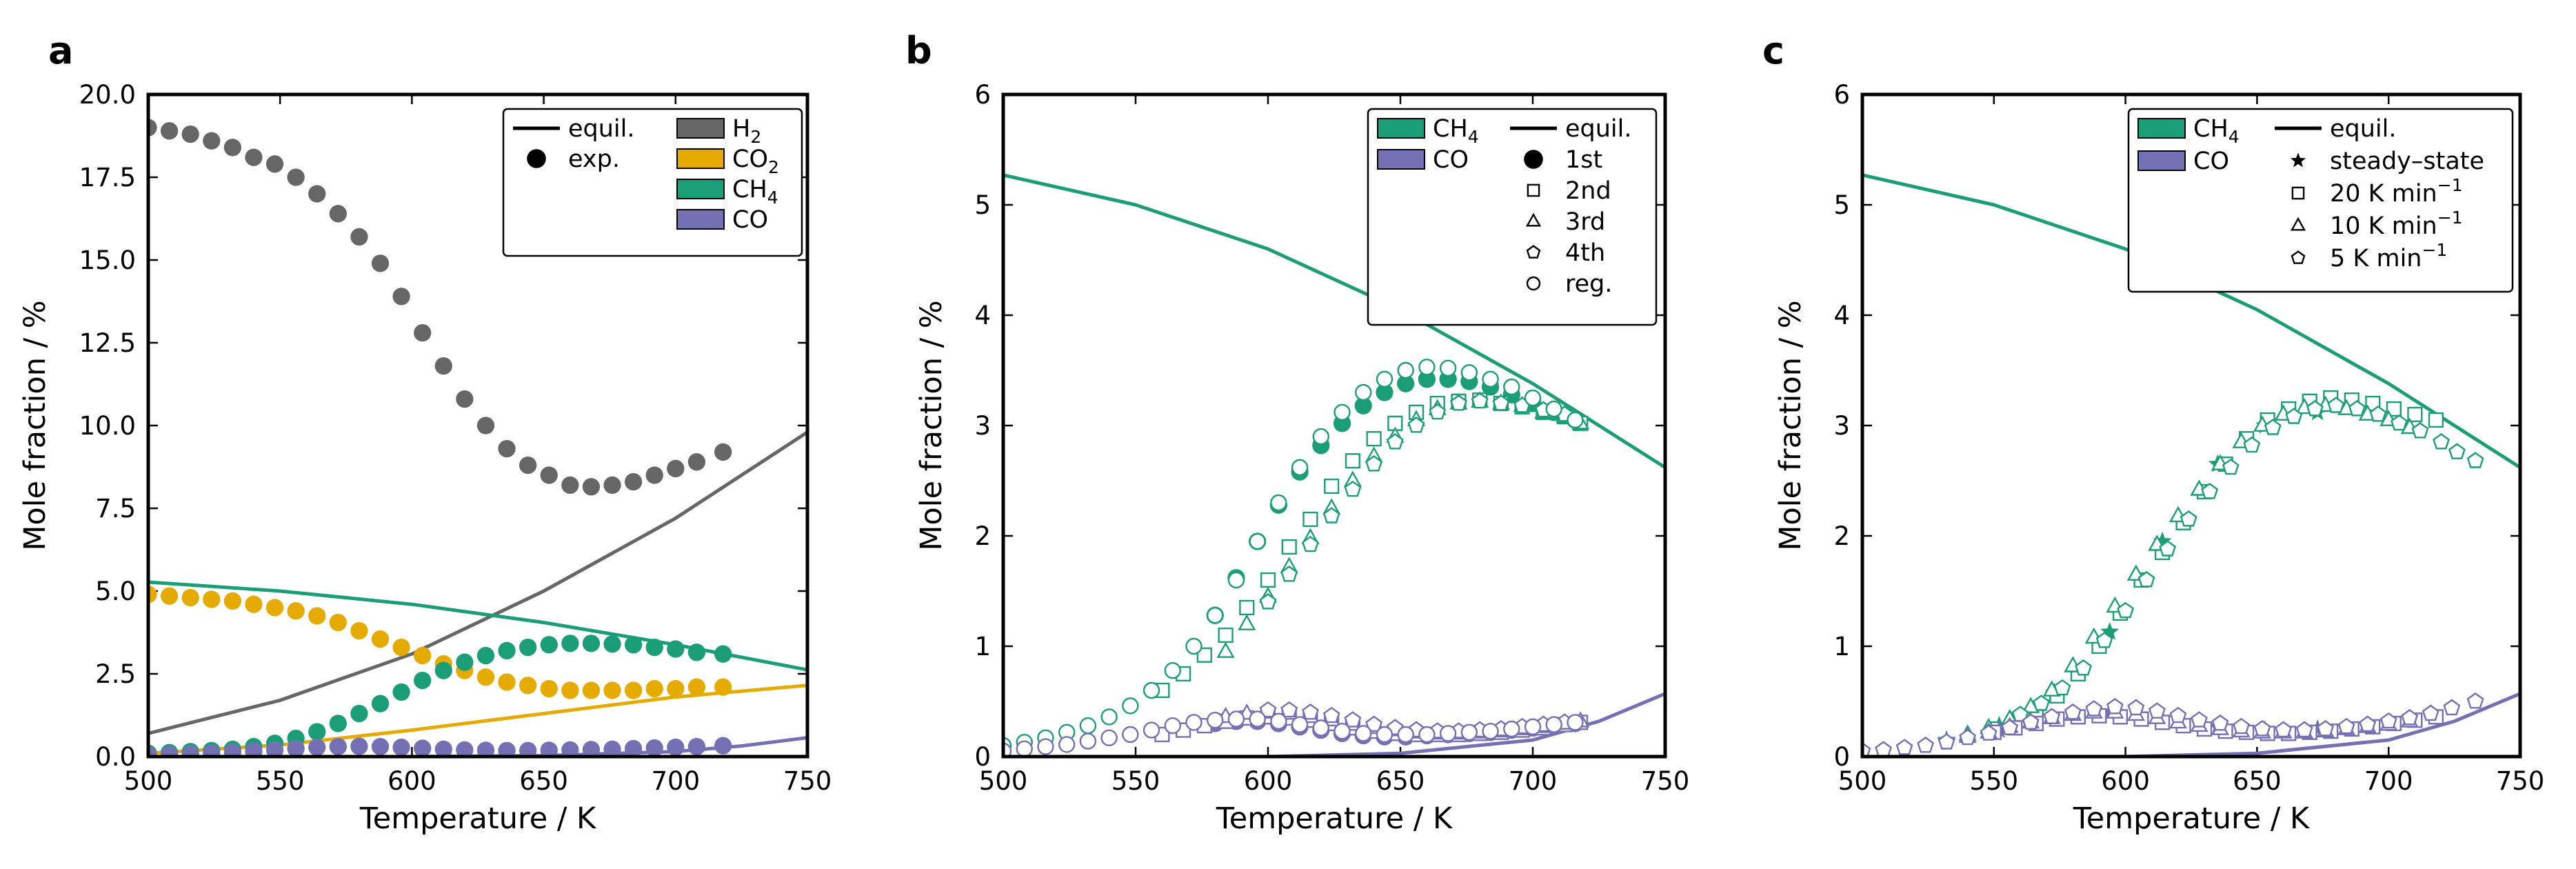 This screenshot has height=869, width=2576. Describe the element at coordinates (1416, 501) in the screenshot. I see `series-CH4-pentagon` at that location.